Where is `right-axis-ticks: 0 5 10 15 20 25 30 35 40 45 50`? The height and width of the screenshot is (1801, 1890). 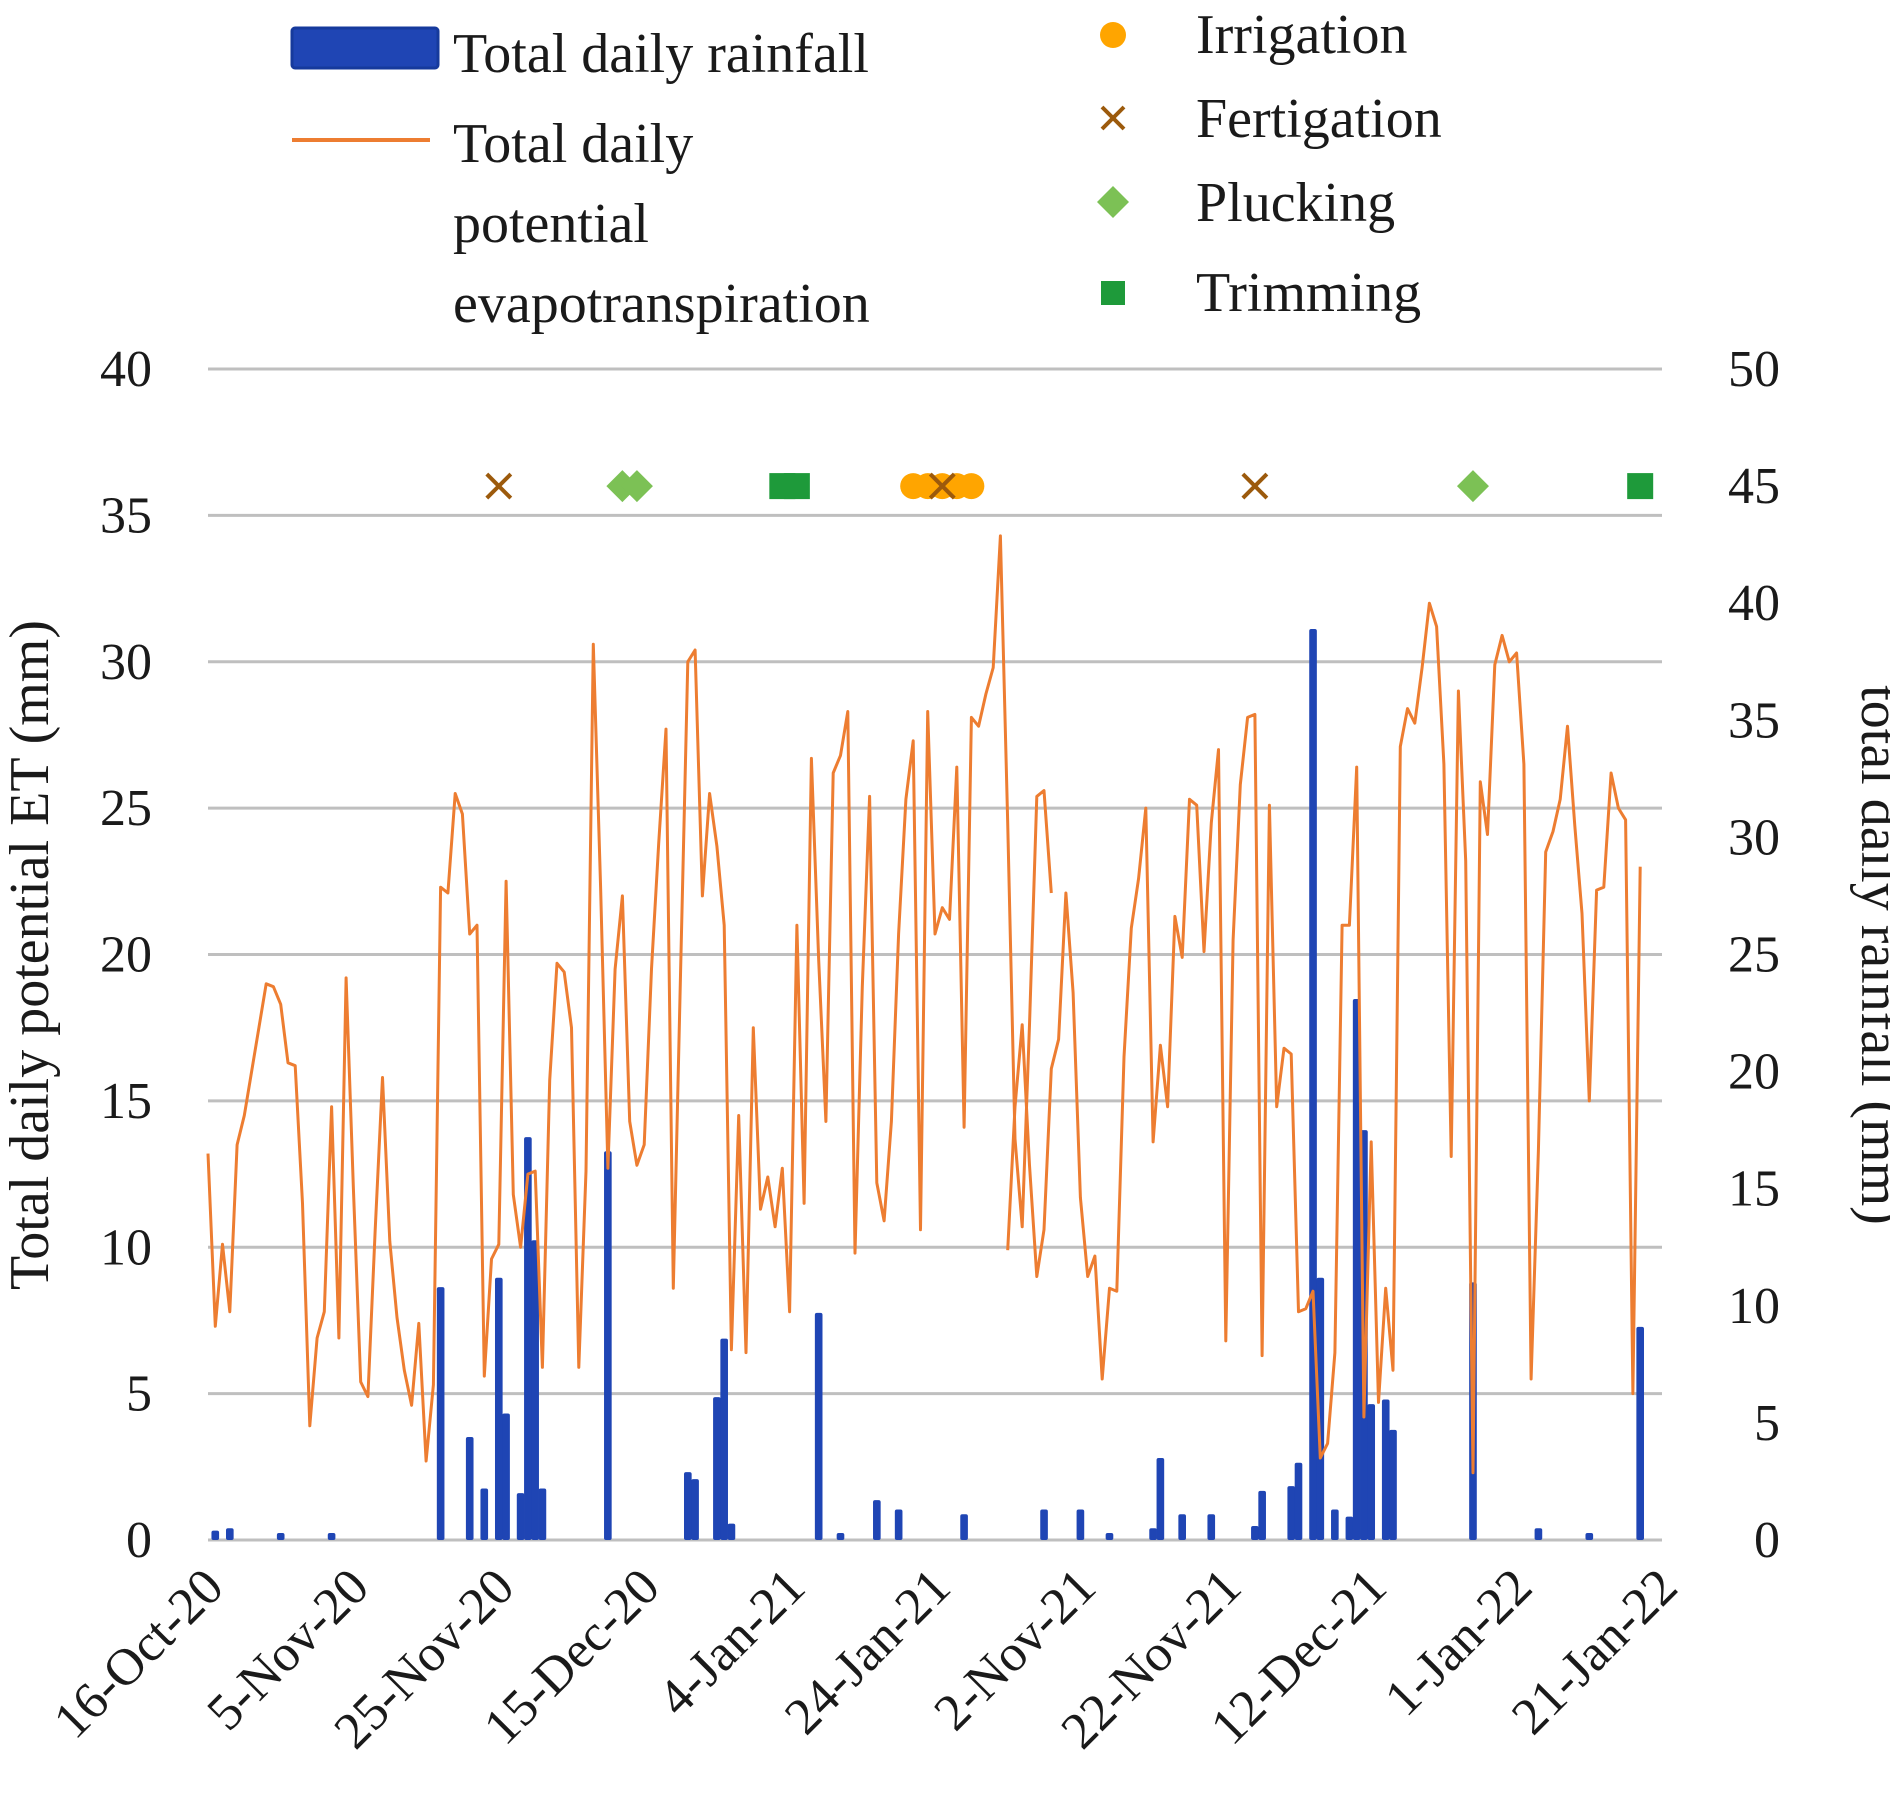 right-axis-ticks: 0 5 10 15 20 25 30 35 40 45 50 is located at coordinates (1754, 955).